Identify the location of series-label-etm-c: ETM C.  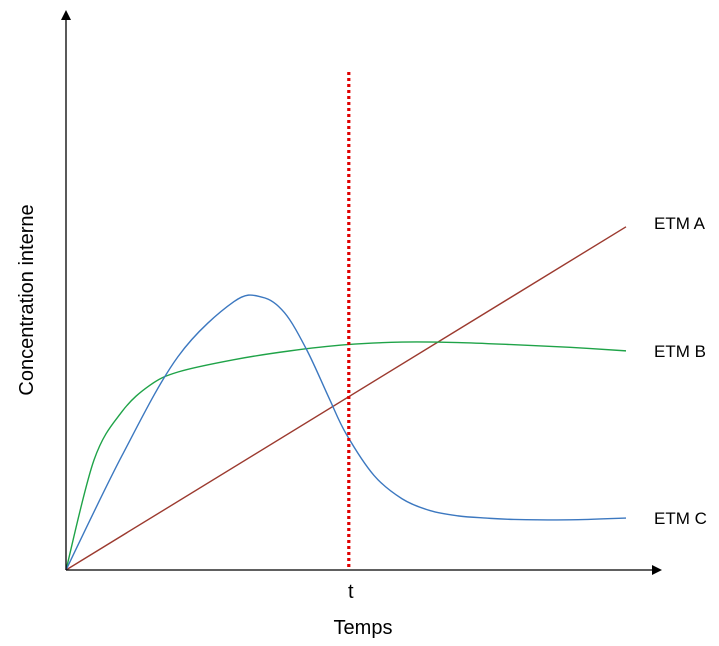
(680, 518).